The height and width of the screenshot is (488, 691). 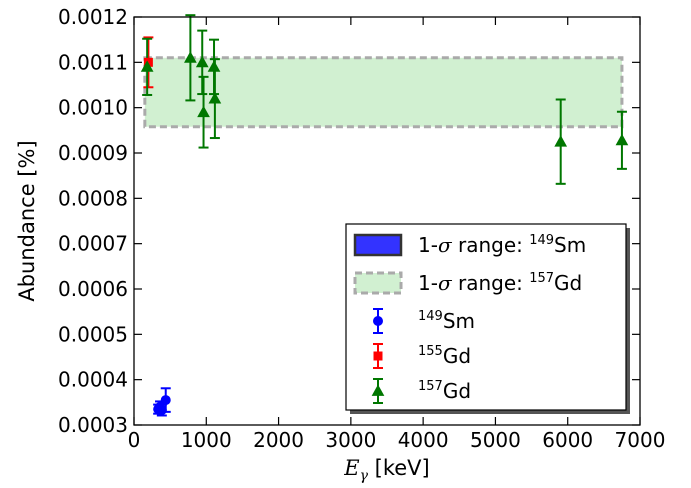 I want to click on x-tick-label: 2000, so click(x=278, y=440).